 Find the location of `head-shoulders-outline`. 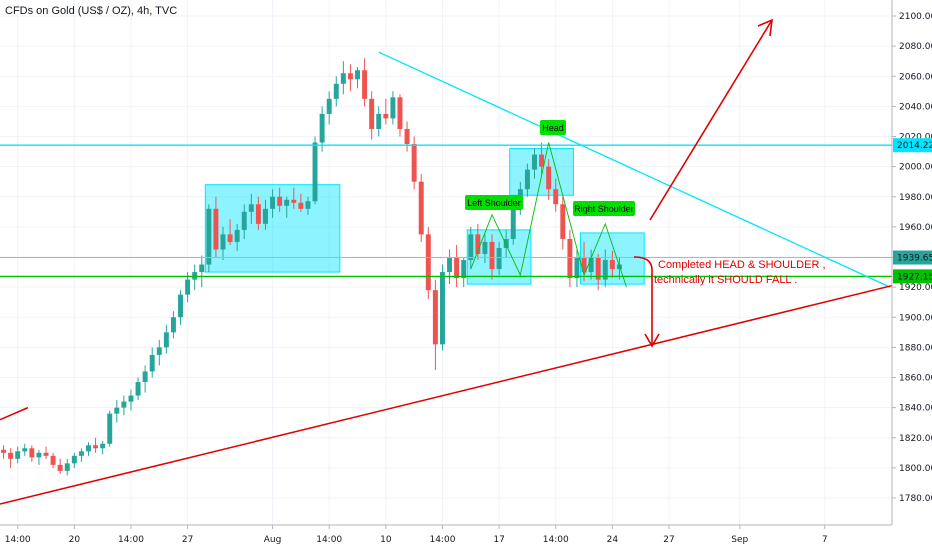

head-shoulders-outline is located at coordinates (548, 215).